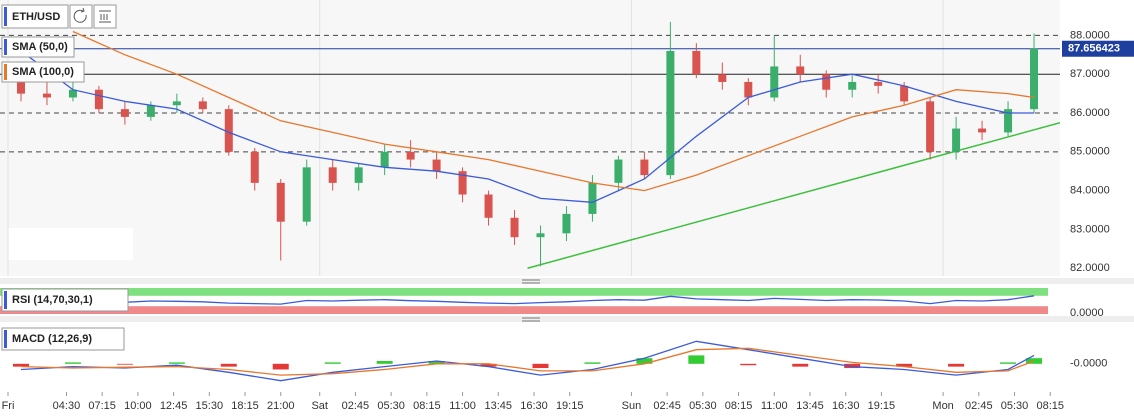 This screenshot has height=418, width=1134. I want to click on macd-legend: MACD (12,26,9), so click(63, 339).